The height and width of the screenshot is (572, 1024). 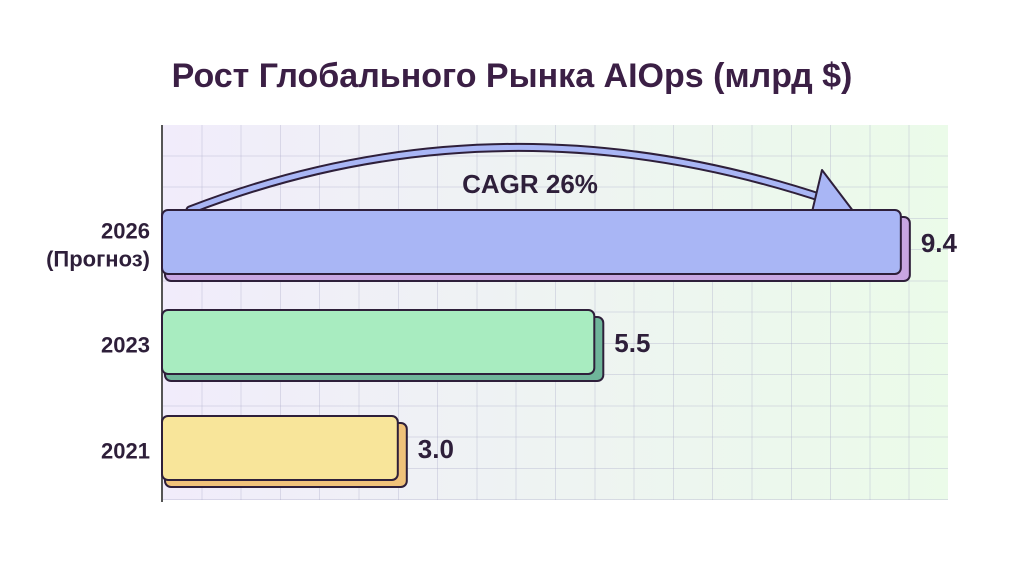 I want to click on arrow-shaft, so click(x=509, y=178).